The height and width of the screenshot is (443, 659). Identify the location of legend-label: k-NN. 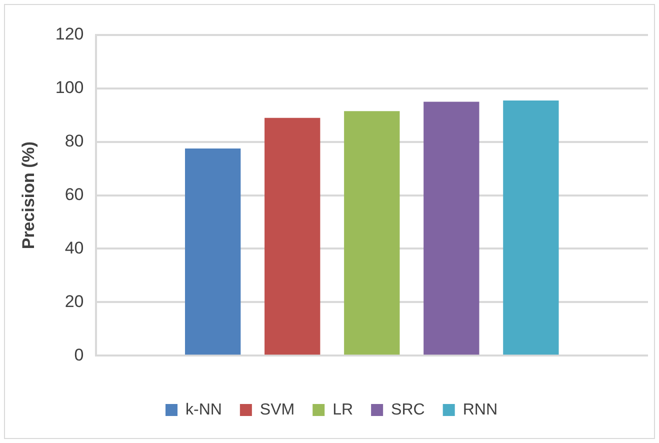
(203, 409).